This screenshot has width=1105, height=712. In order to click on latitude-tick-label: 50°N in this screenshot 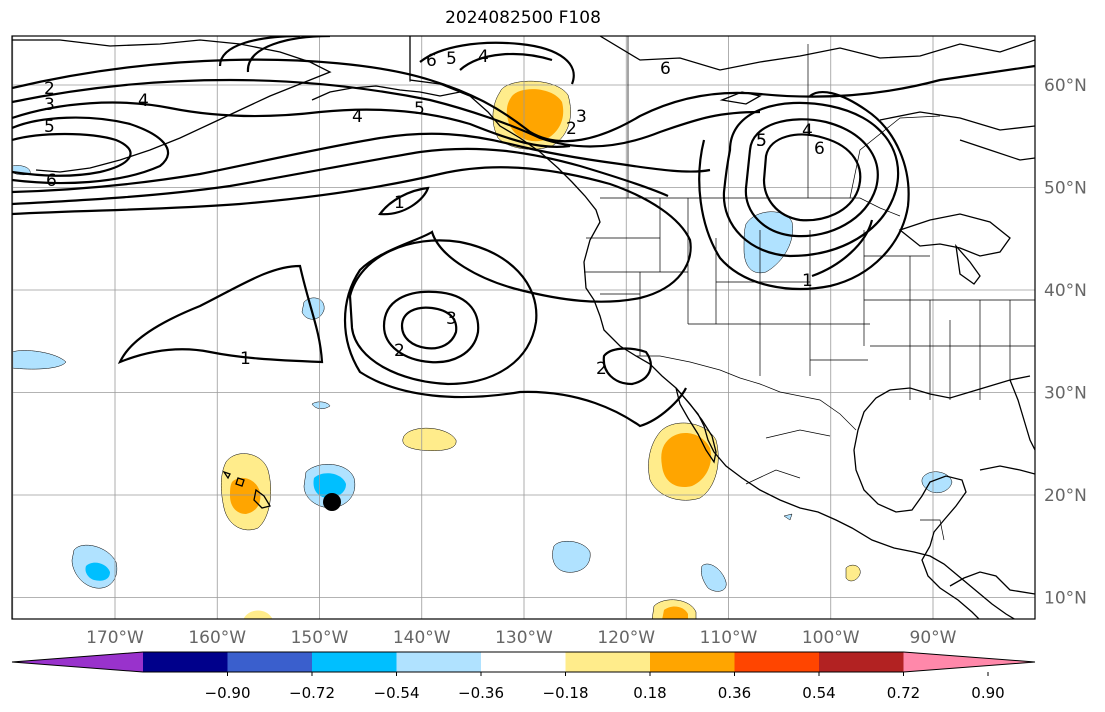, I will do `click(1065, 189)`.